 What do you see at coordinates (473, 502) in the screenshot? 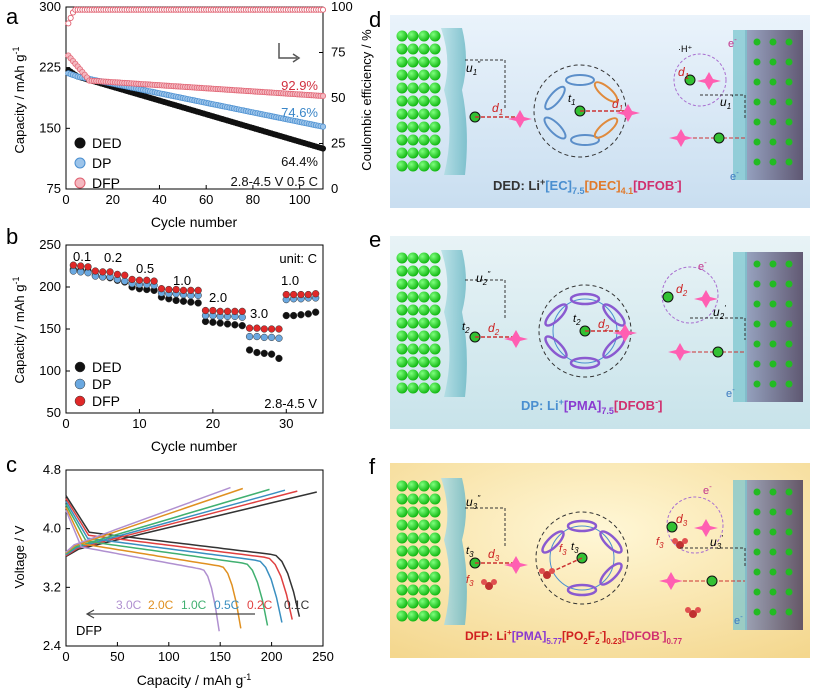
I see `u3pp-label: u3''` at bounding box center [473, 502].